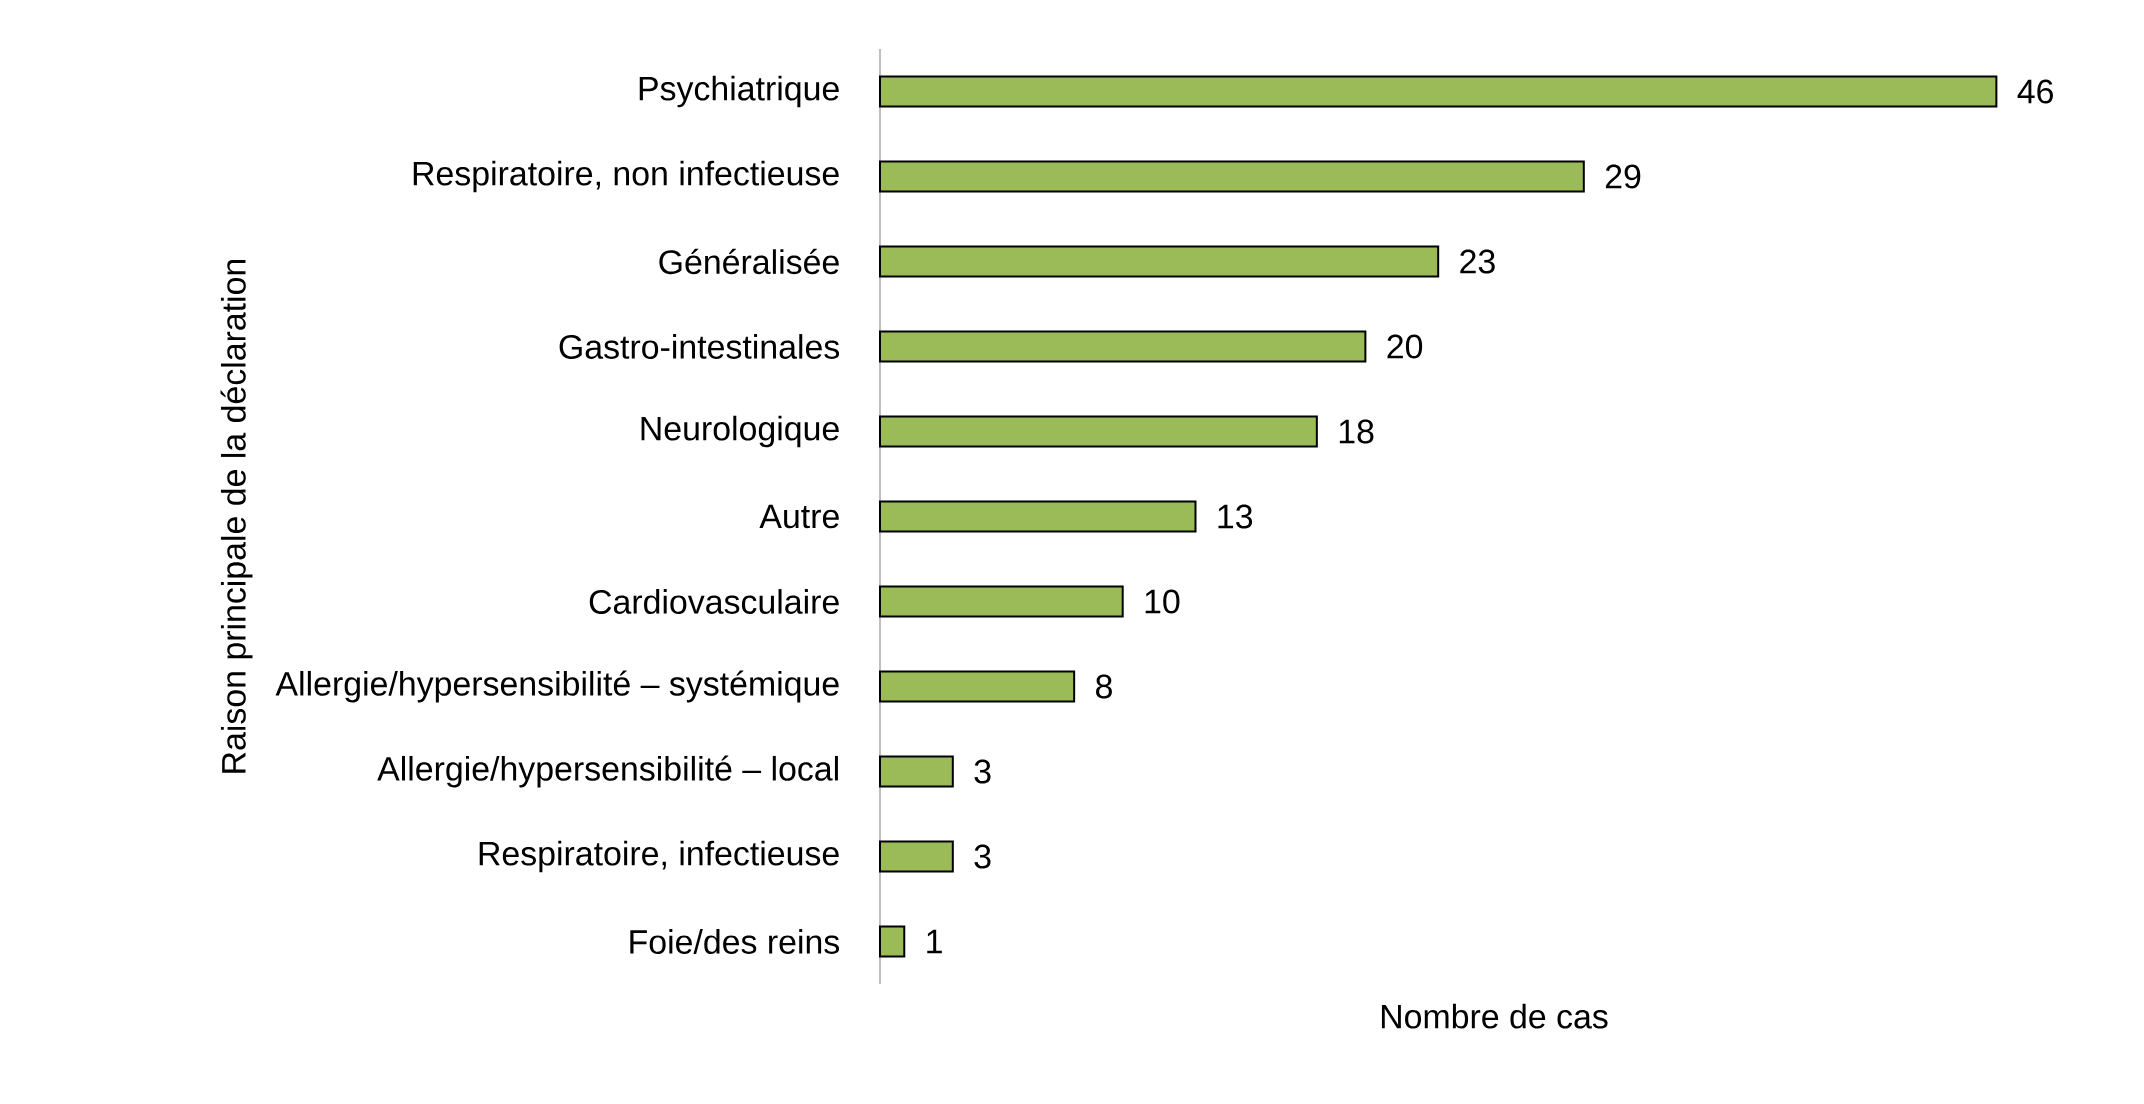 The image size is (2144, 1104). Describe the element at coordinates (1405, 346) in the screenshot. I see `data-label: 20` at that location.